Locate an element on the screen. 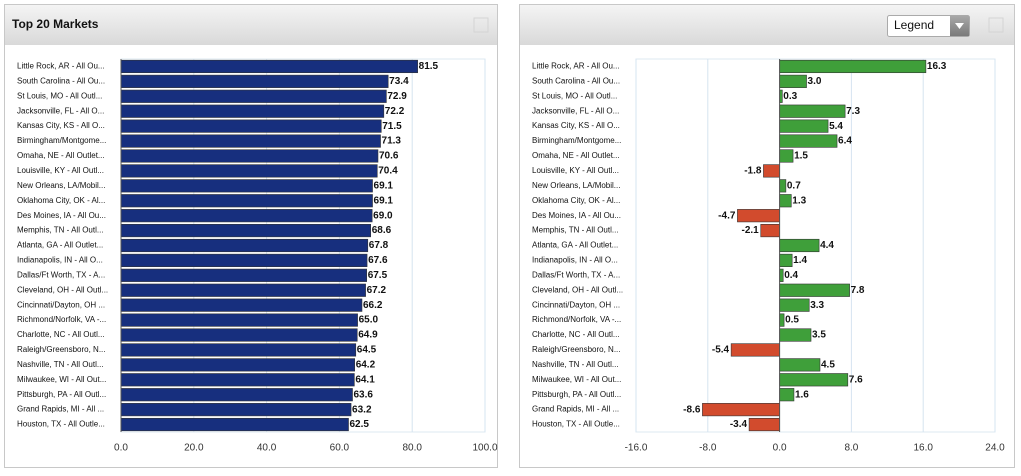 This screenshot has height=476, width=1021. value-label: 62.5 is located at coordinates (360, 424).